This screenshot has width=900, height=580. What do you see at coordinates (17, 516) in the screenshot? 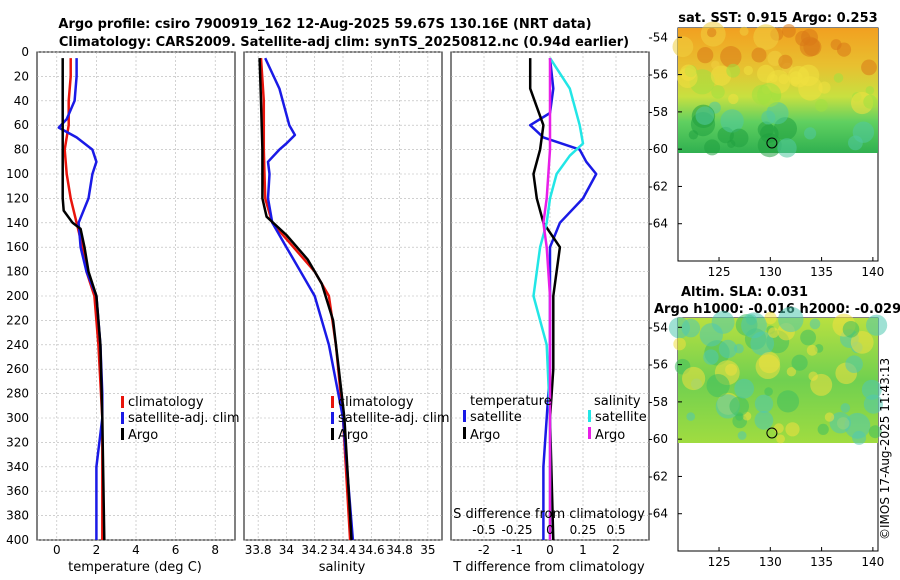
I see `y-tick-label: 380` at bounding box center [17, 516].